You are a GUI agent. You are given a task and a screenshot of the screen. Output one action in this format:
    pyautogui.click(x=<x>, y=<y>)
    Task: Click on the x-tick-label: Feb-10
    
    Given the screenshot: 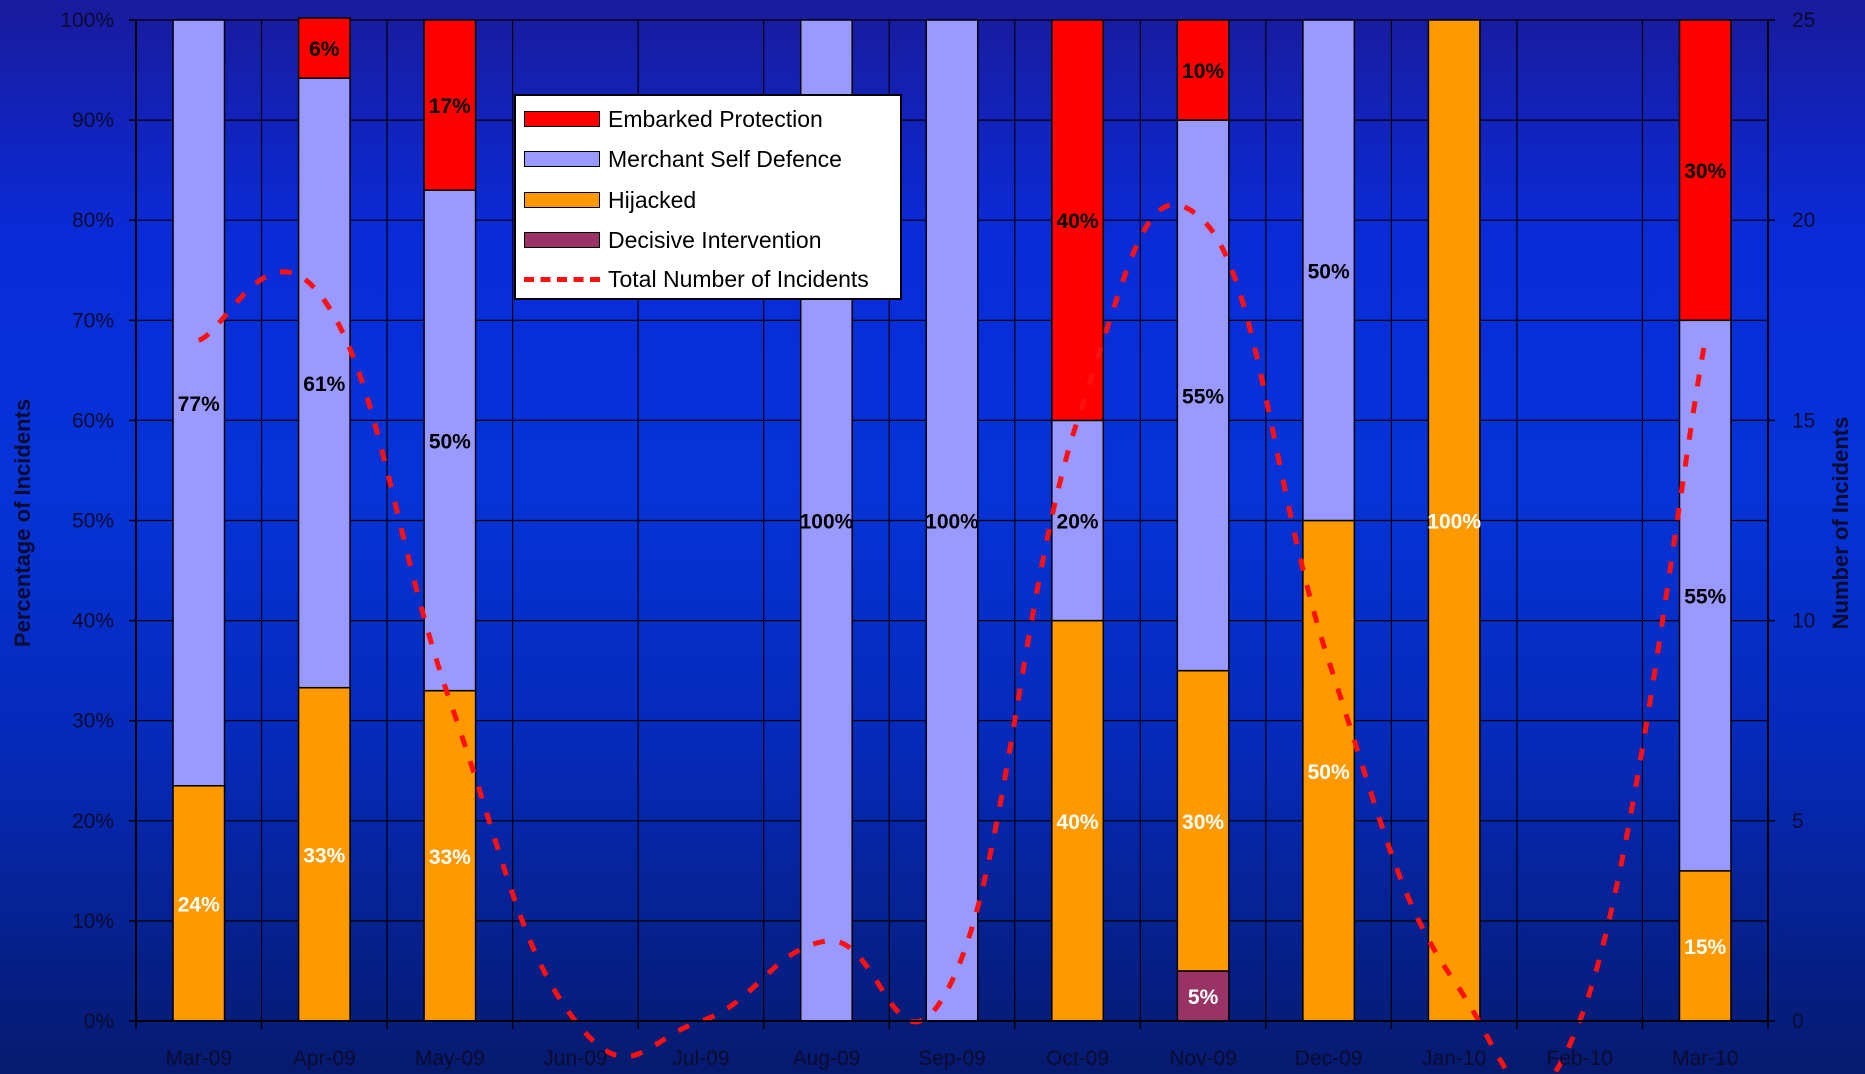 What is the action you would take?
    pyautogui.click(x=1579, y=1058)
    